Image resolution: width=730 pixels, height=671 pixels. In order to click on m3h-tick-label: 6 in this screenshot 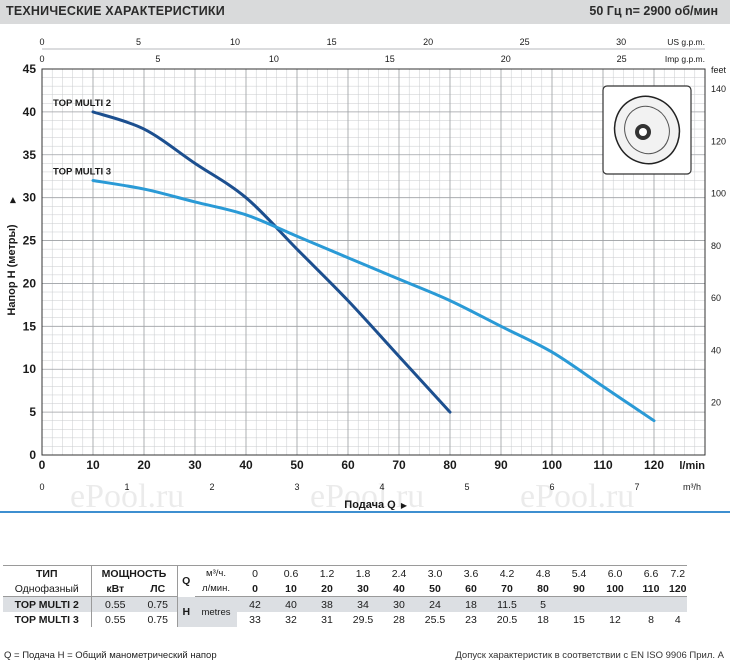, I will do `click(551, 487)`.